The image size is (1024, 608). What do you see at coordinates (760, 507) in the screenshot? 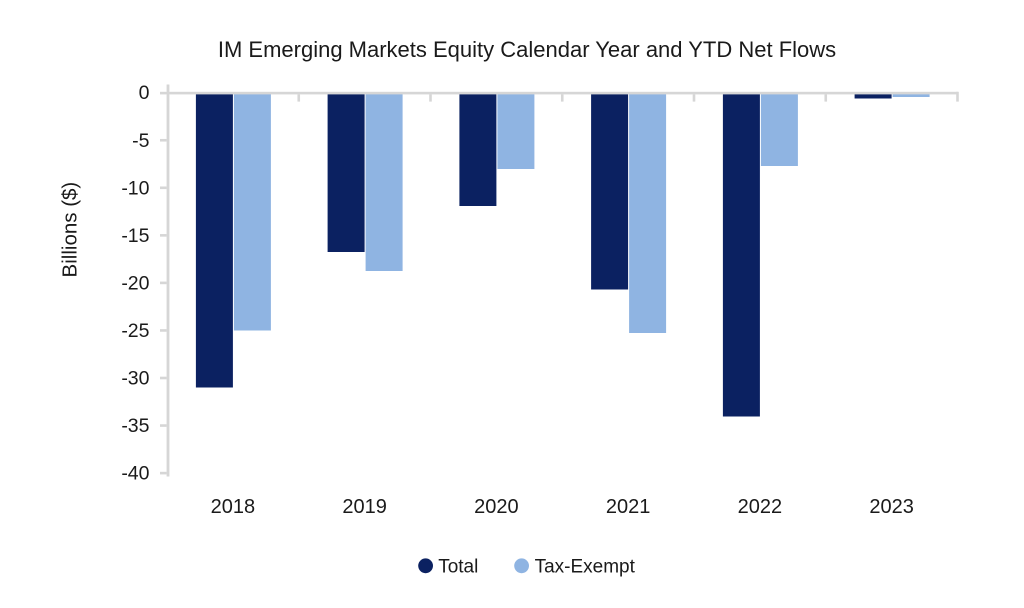
I see `svg-text: 2022` at bounding box center [760, 507].